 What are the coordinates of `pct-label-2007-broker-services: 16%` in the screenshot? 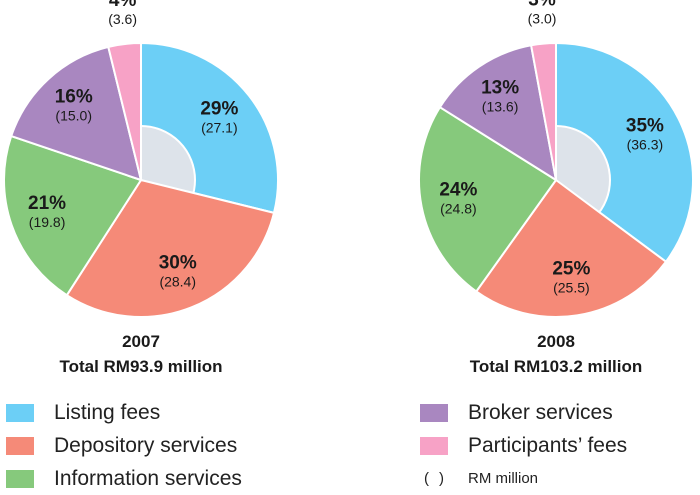 It's located at (74, 97).